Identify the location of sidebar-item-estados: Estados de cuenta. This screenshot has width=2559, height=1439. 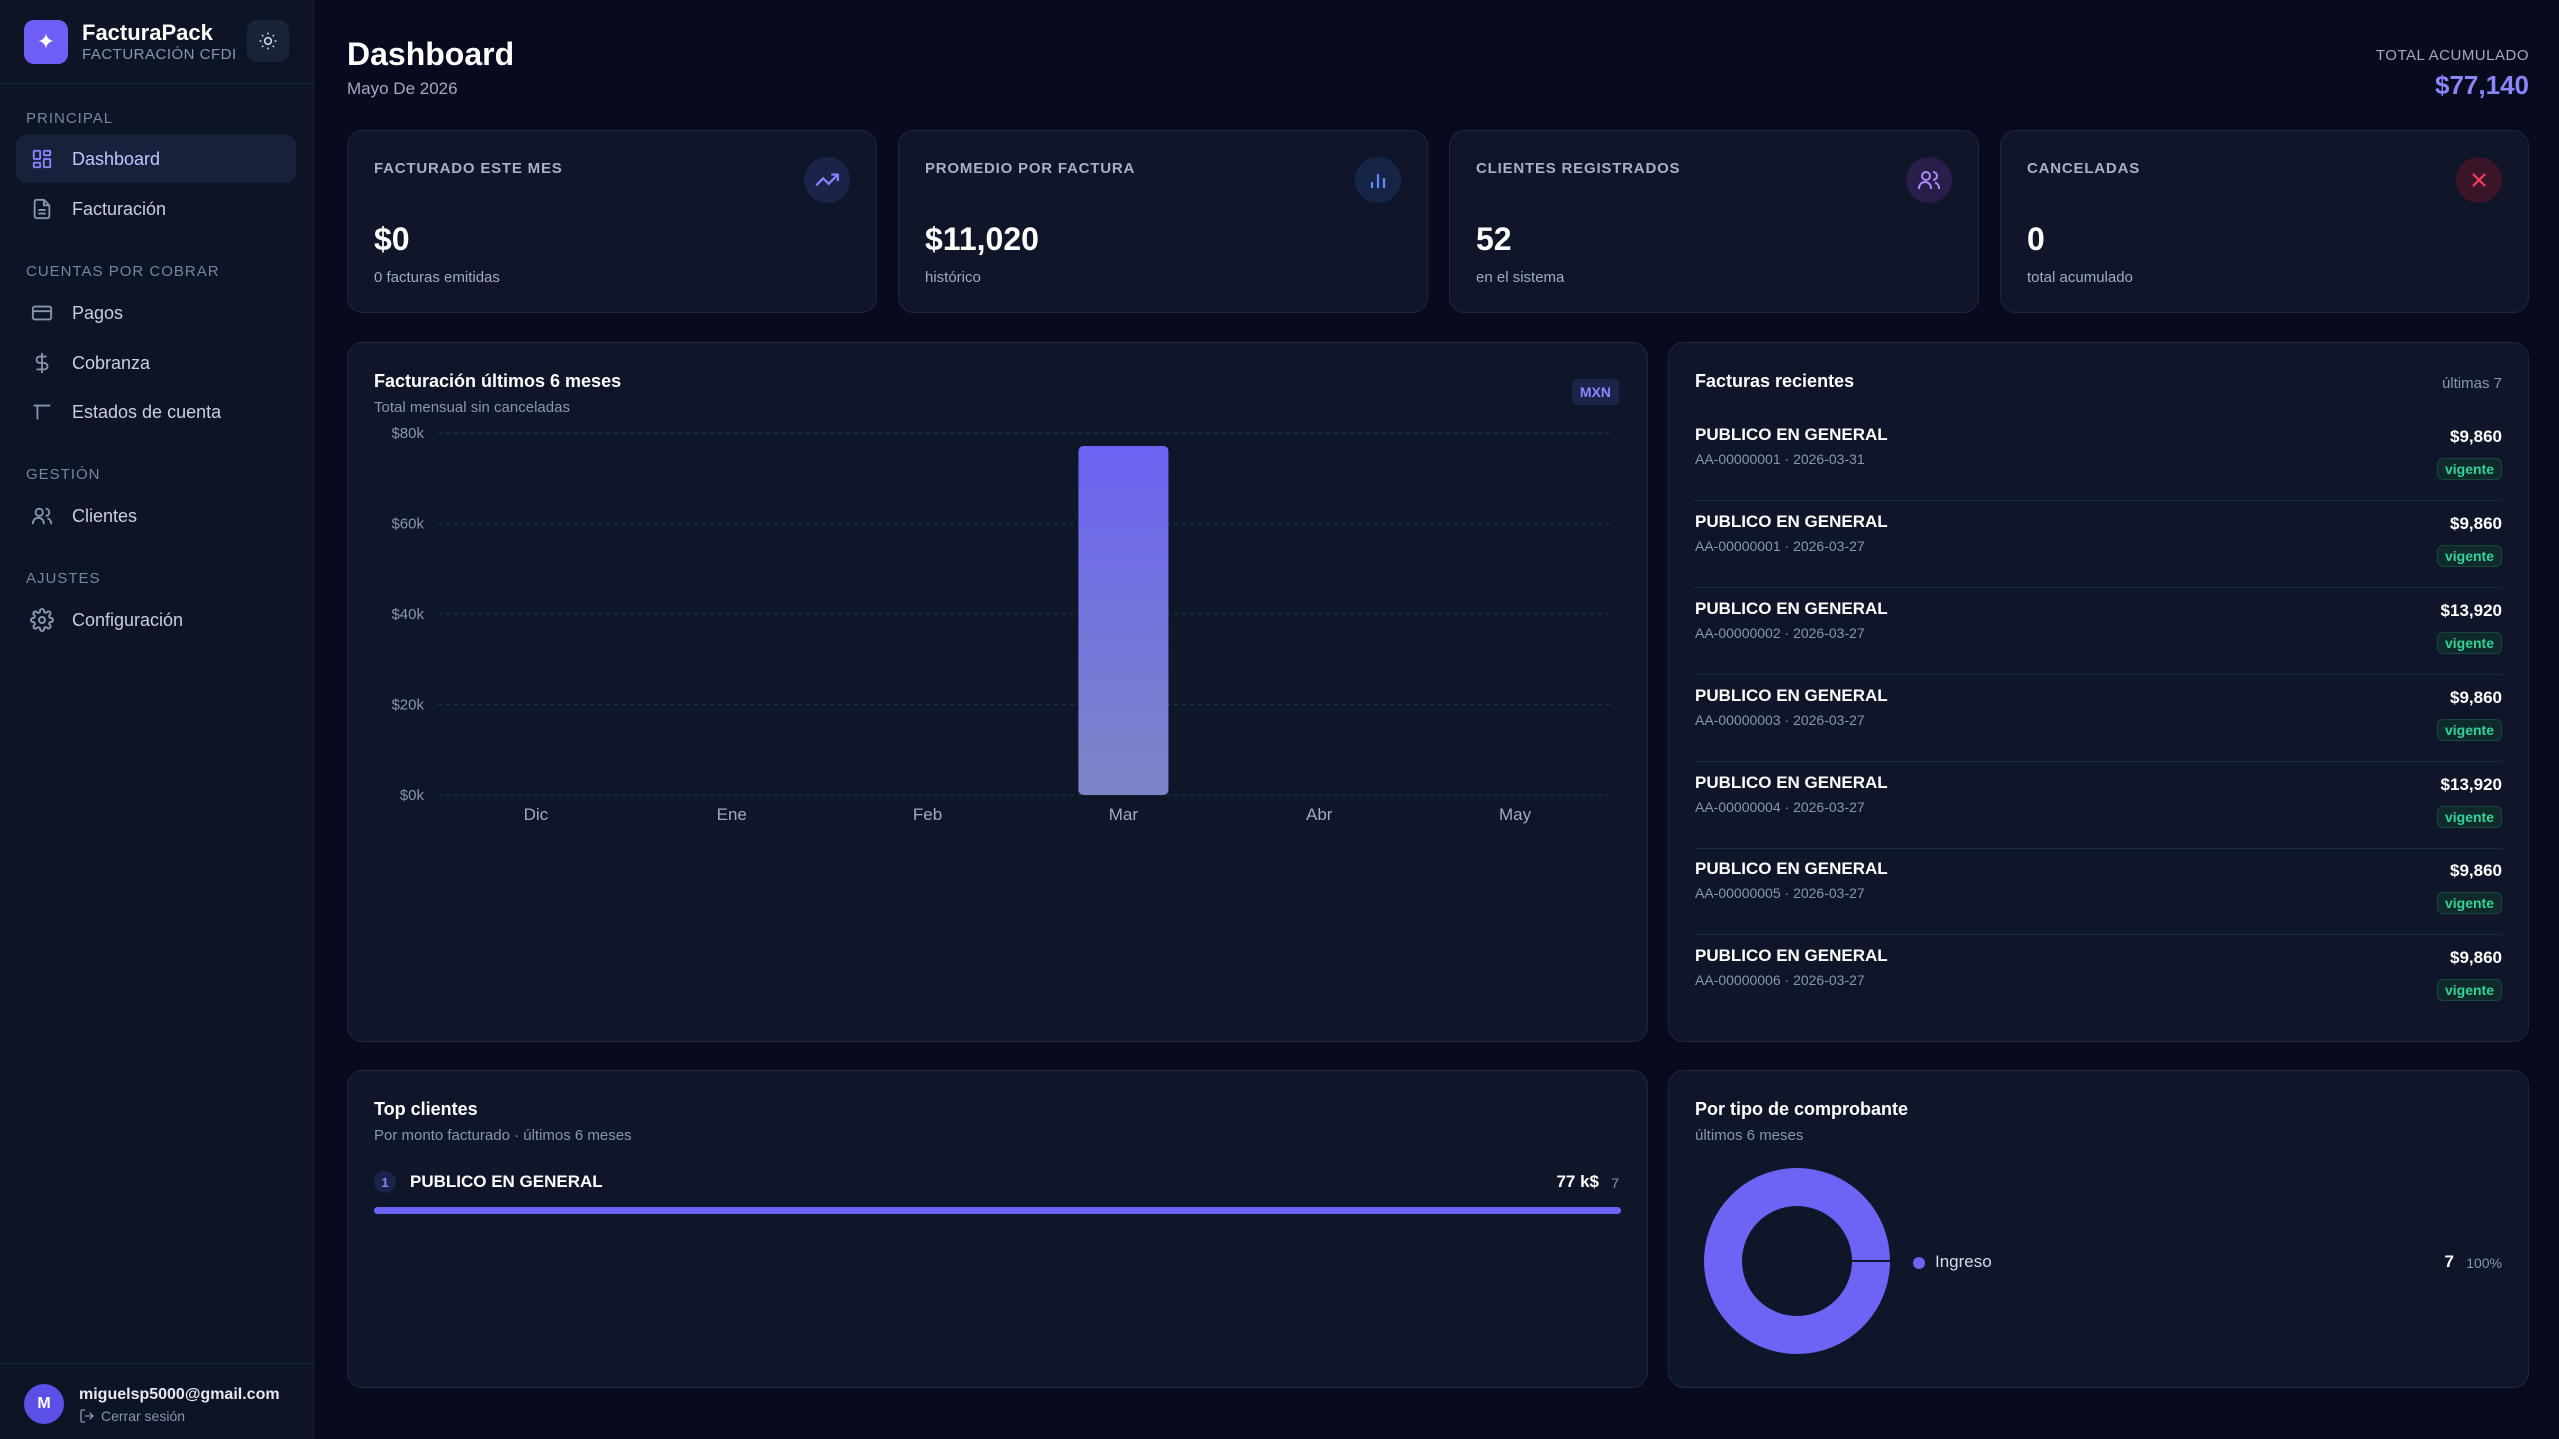
(156, 412).